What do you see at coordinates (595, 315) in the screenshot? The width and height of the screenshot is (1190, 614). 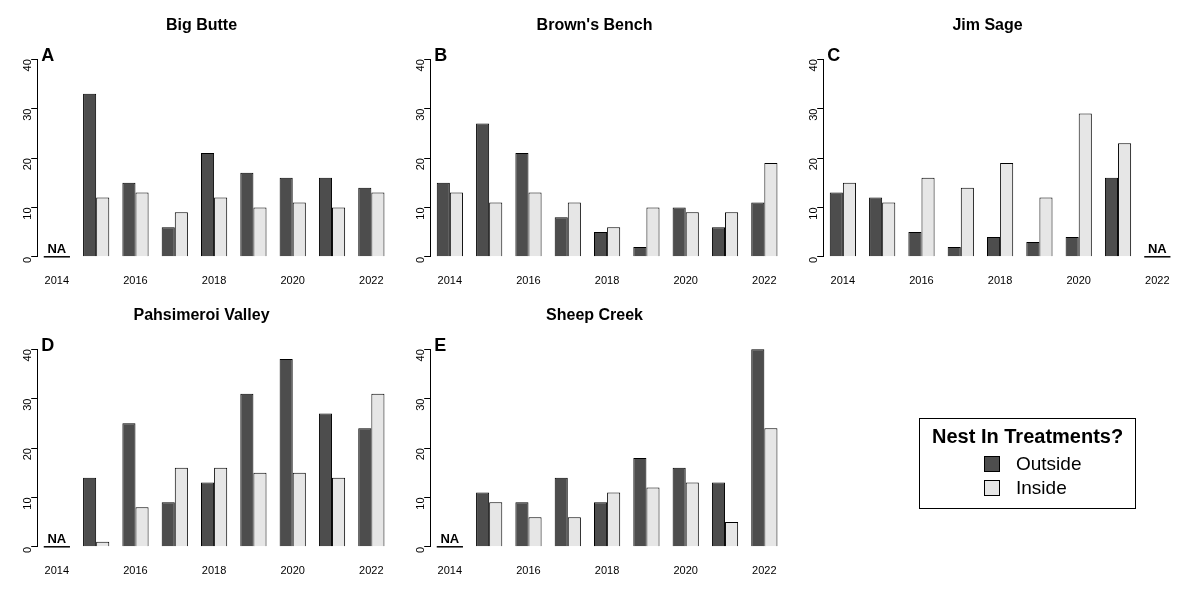 I see `chart-title: Sheep Creek` at bounding box center [595, 315].